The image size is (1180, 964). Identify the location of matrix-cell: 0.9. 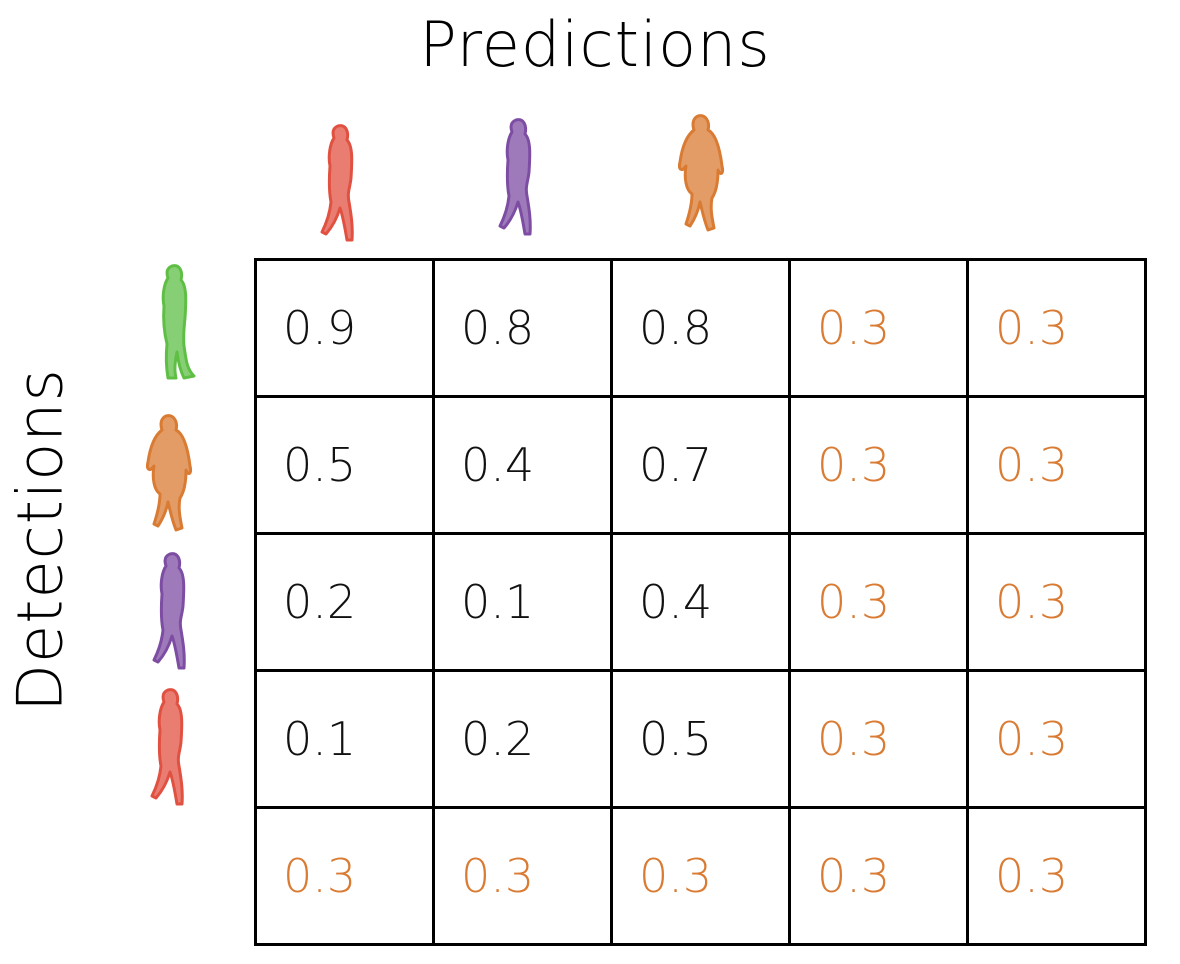
(344, 328).